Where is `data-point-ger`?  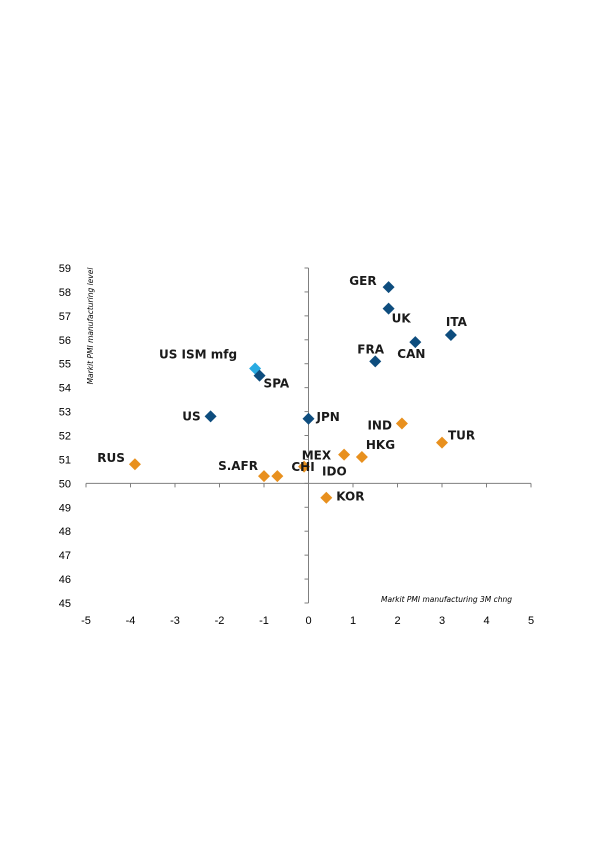
data-point-ger is located at coordinates (388, 287).